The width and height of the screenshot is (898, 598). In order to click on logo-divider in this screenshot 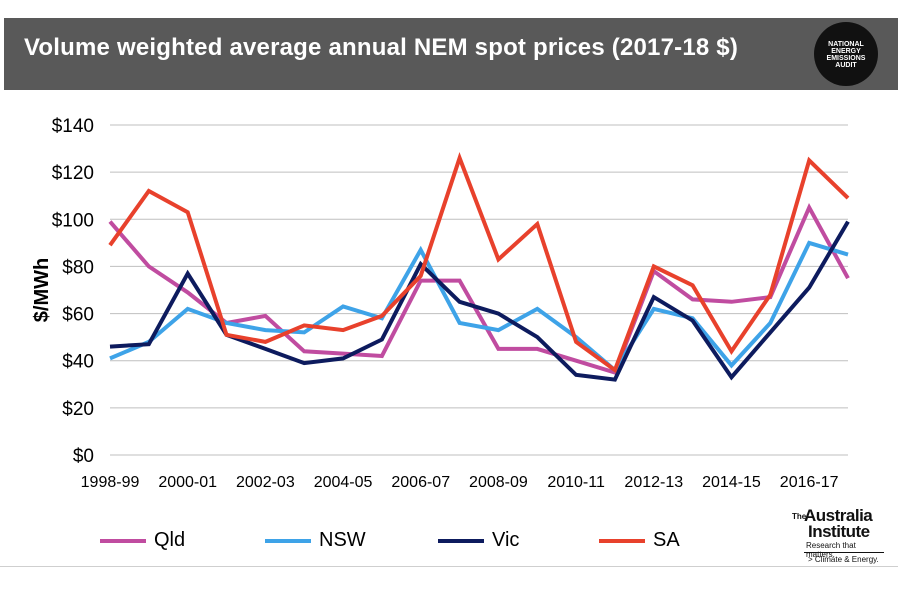, I will do `click(844, 552)`.